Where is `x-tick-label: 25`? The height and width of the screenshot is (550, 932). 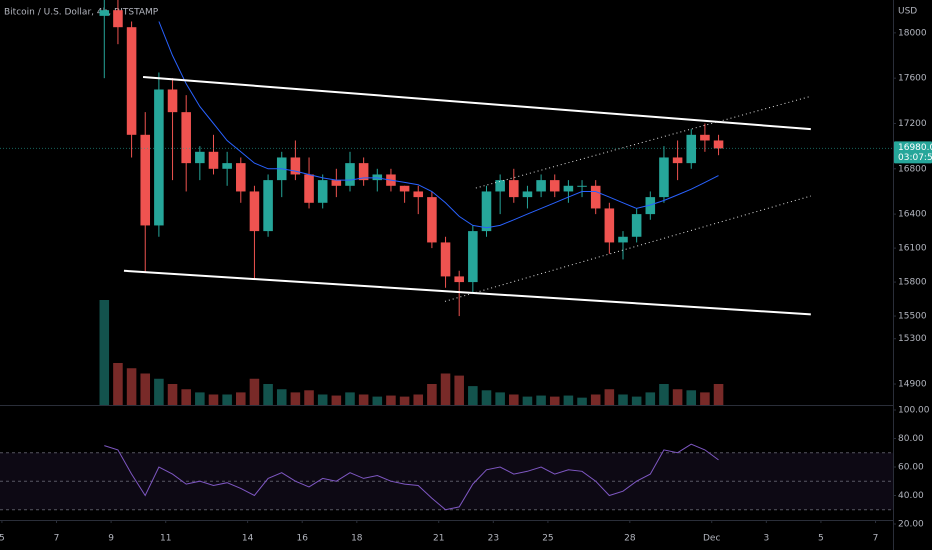
x-tick-label: 25 is located at coordinates (547, 539).